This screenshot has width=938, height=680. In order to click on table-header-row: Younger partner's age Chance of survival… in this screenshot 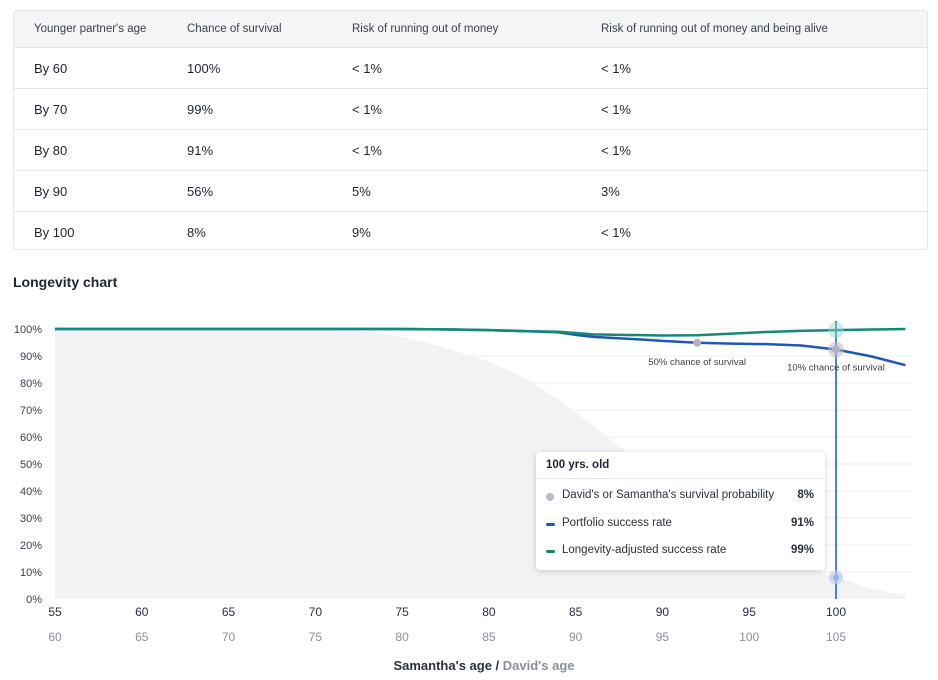, I will do `click(470, 29)`.